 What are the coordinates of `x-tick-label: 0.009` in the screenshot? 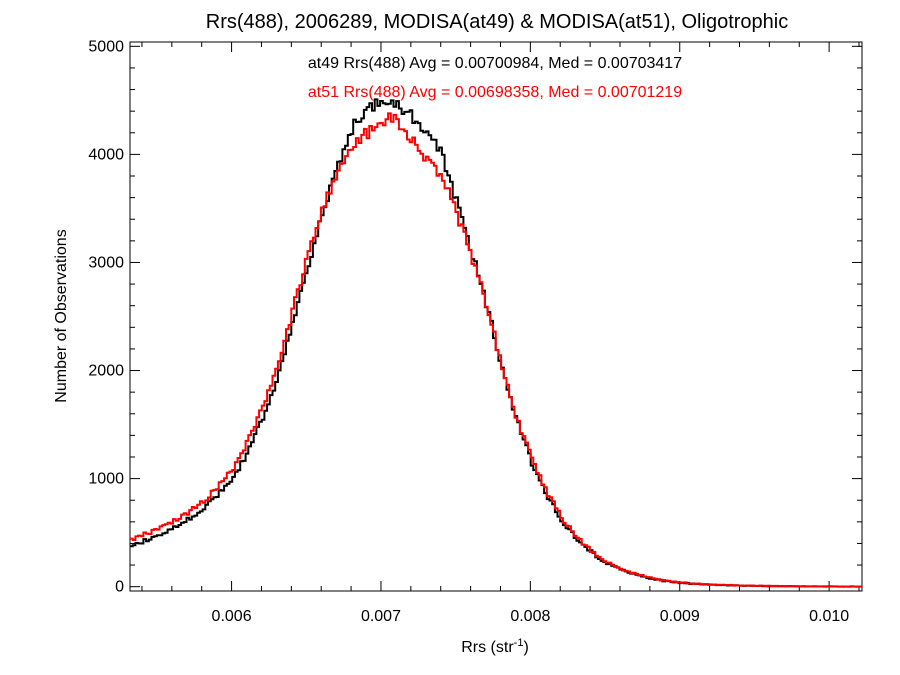 It's located at (680, 616).